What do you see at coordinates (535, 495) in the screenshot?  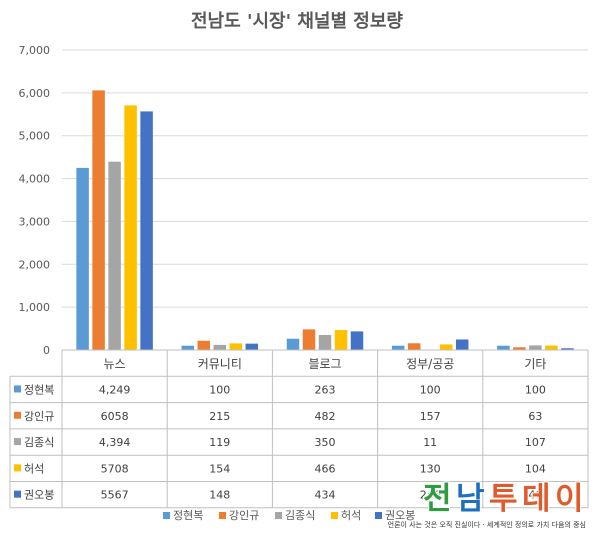 I see `data-label: 40` at bounding box center [535, 495].